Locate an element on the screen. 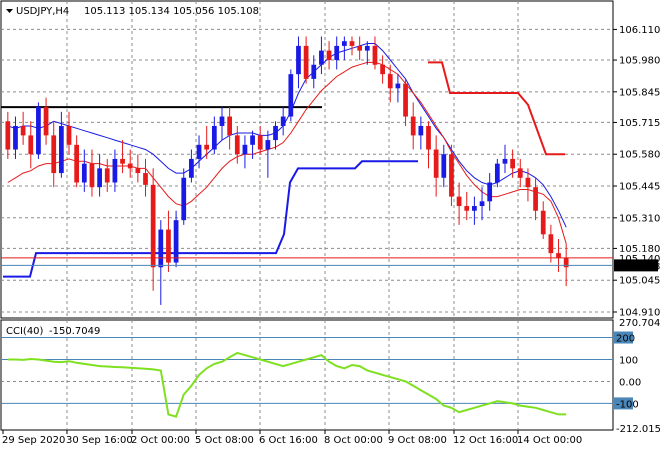  ohlc-values: 105.113 105.134 105.056 105.108 is located at coordinates (171, 11).